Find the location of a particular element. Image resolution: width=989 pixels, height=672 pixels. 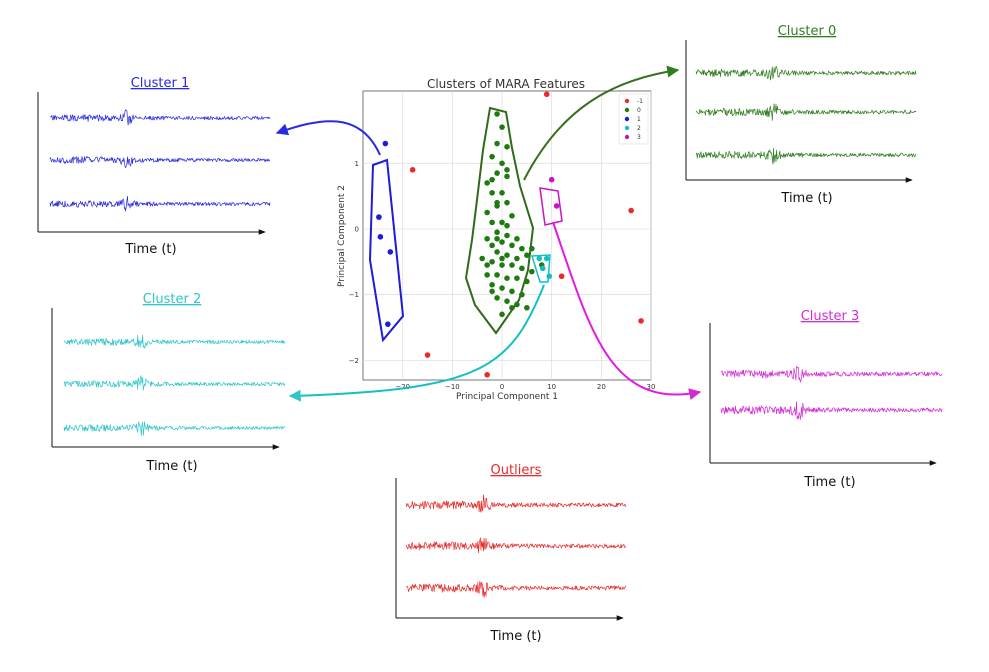

scatter-ticks: −20 −10 0 10 20 30−2−101 is located at coordinates (502, 275).